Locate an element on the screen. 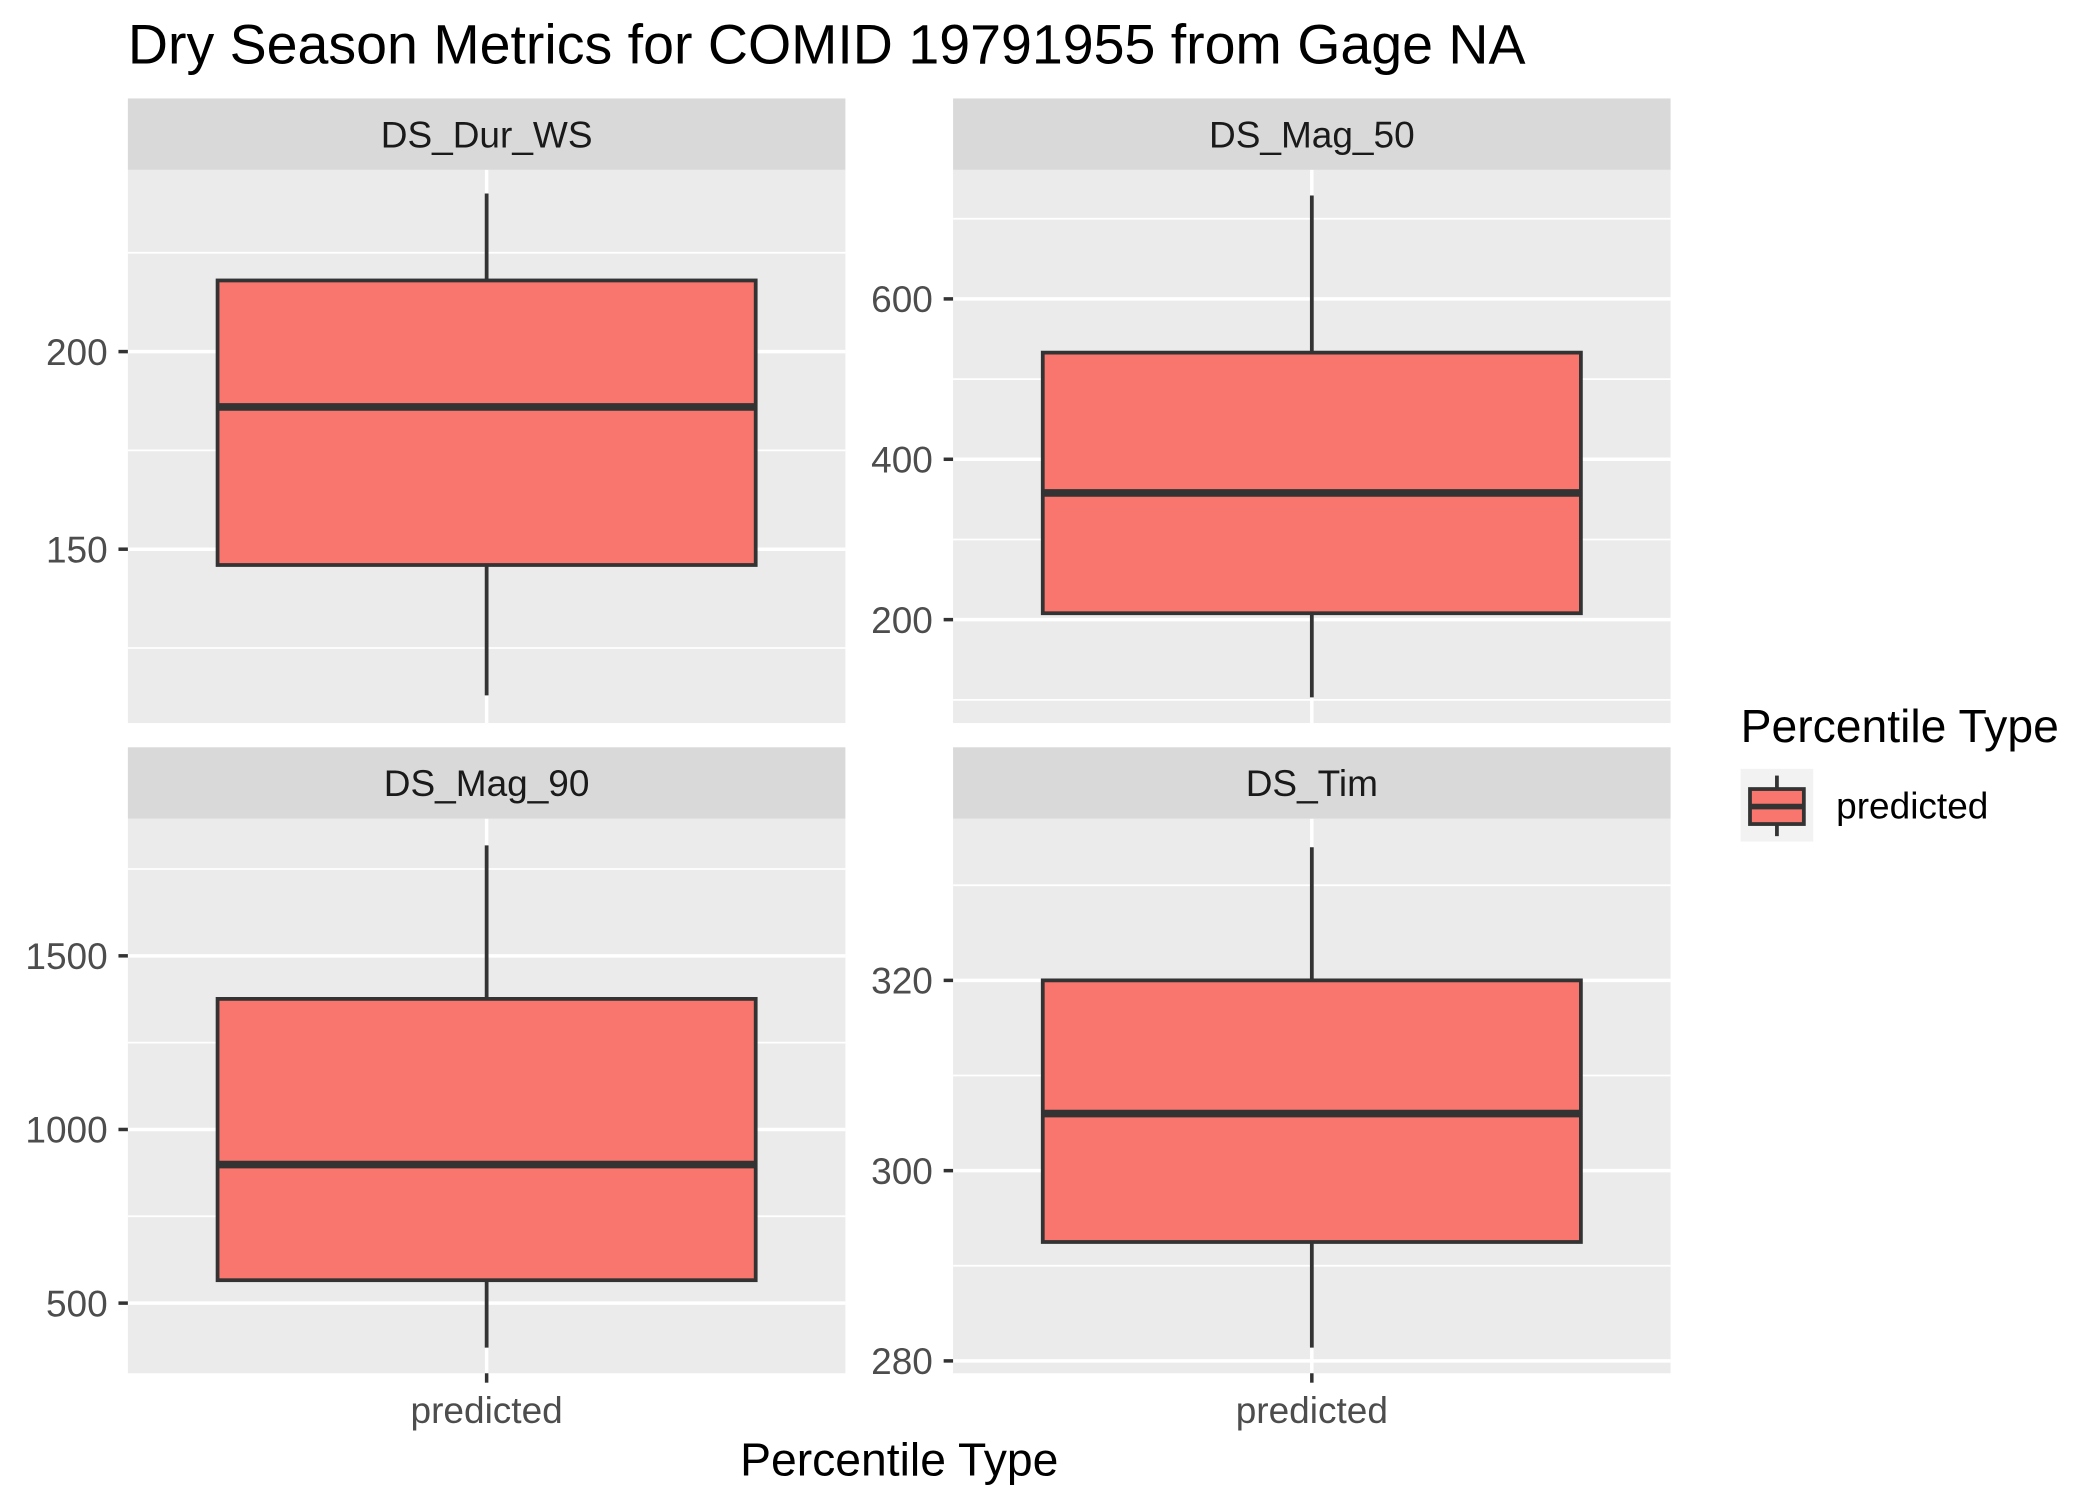 This screenshot has height=1500, width=2100. strip-label: DS_Dur_WS is located at coordinates (487, 134).